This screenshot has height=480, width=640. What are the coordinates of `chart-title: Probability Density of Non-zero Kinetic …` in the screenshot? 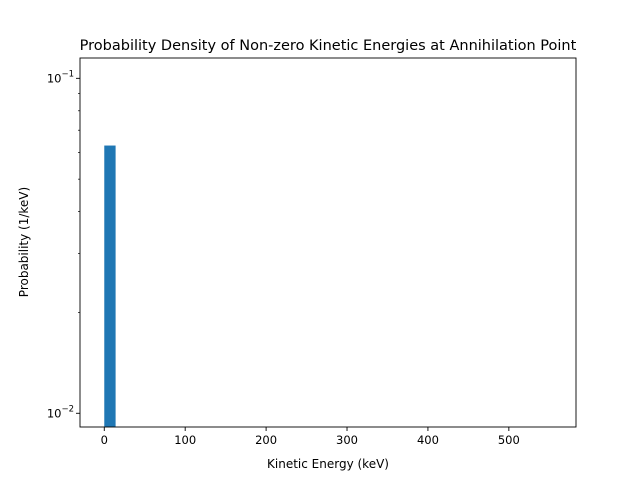 It's located at (328, 46).